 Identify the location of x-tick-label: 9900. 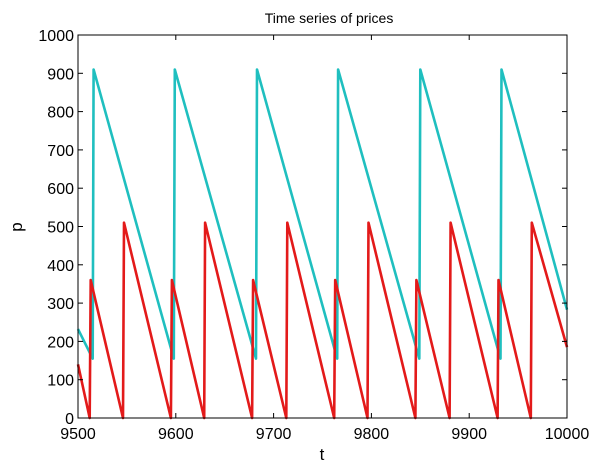
(469, 434).